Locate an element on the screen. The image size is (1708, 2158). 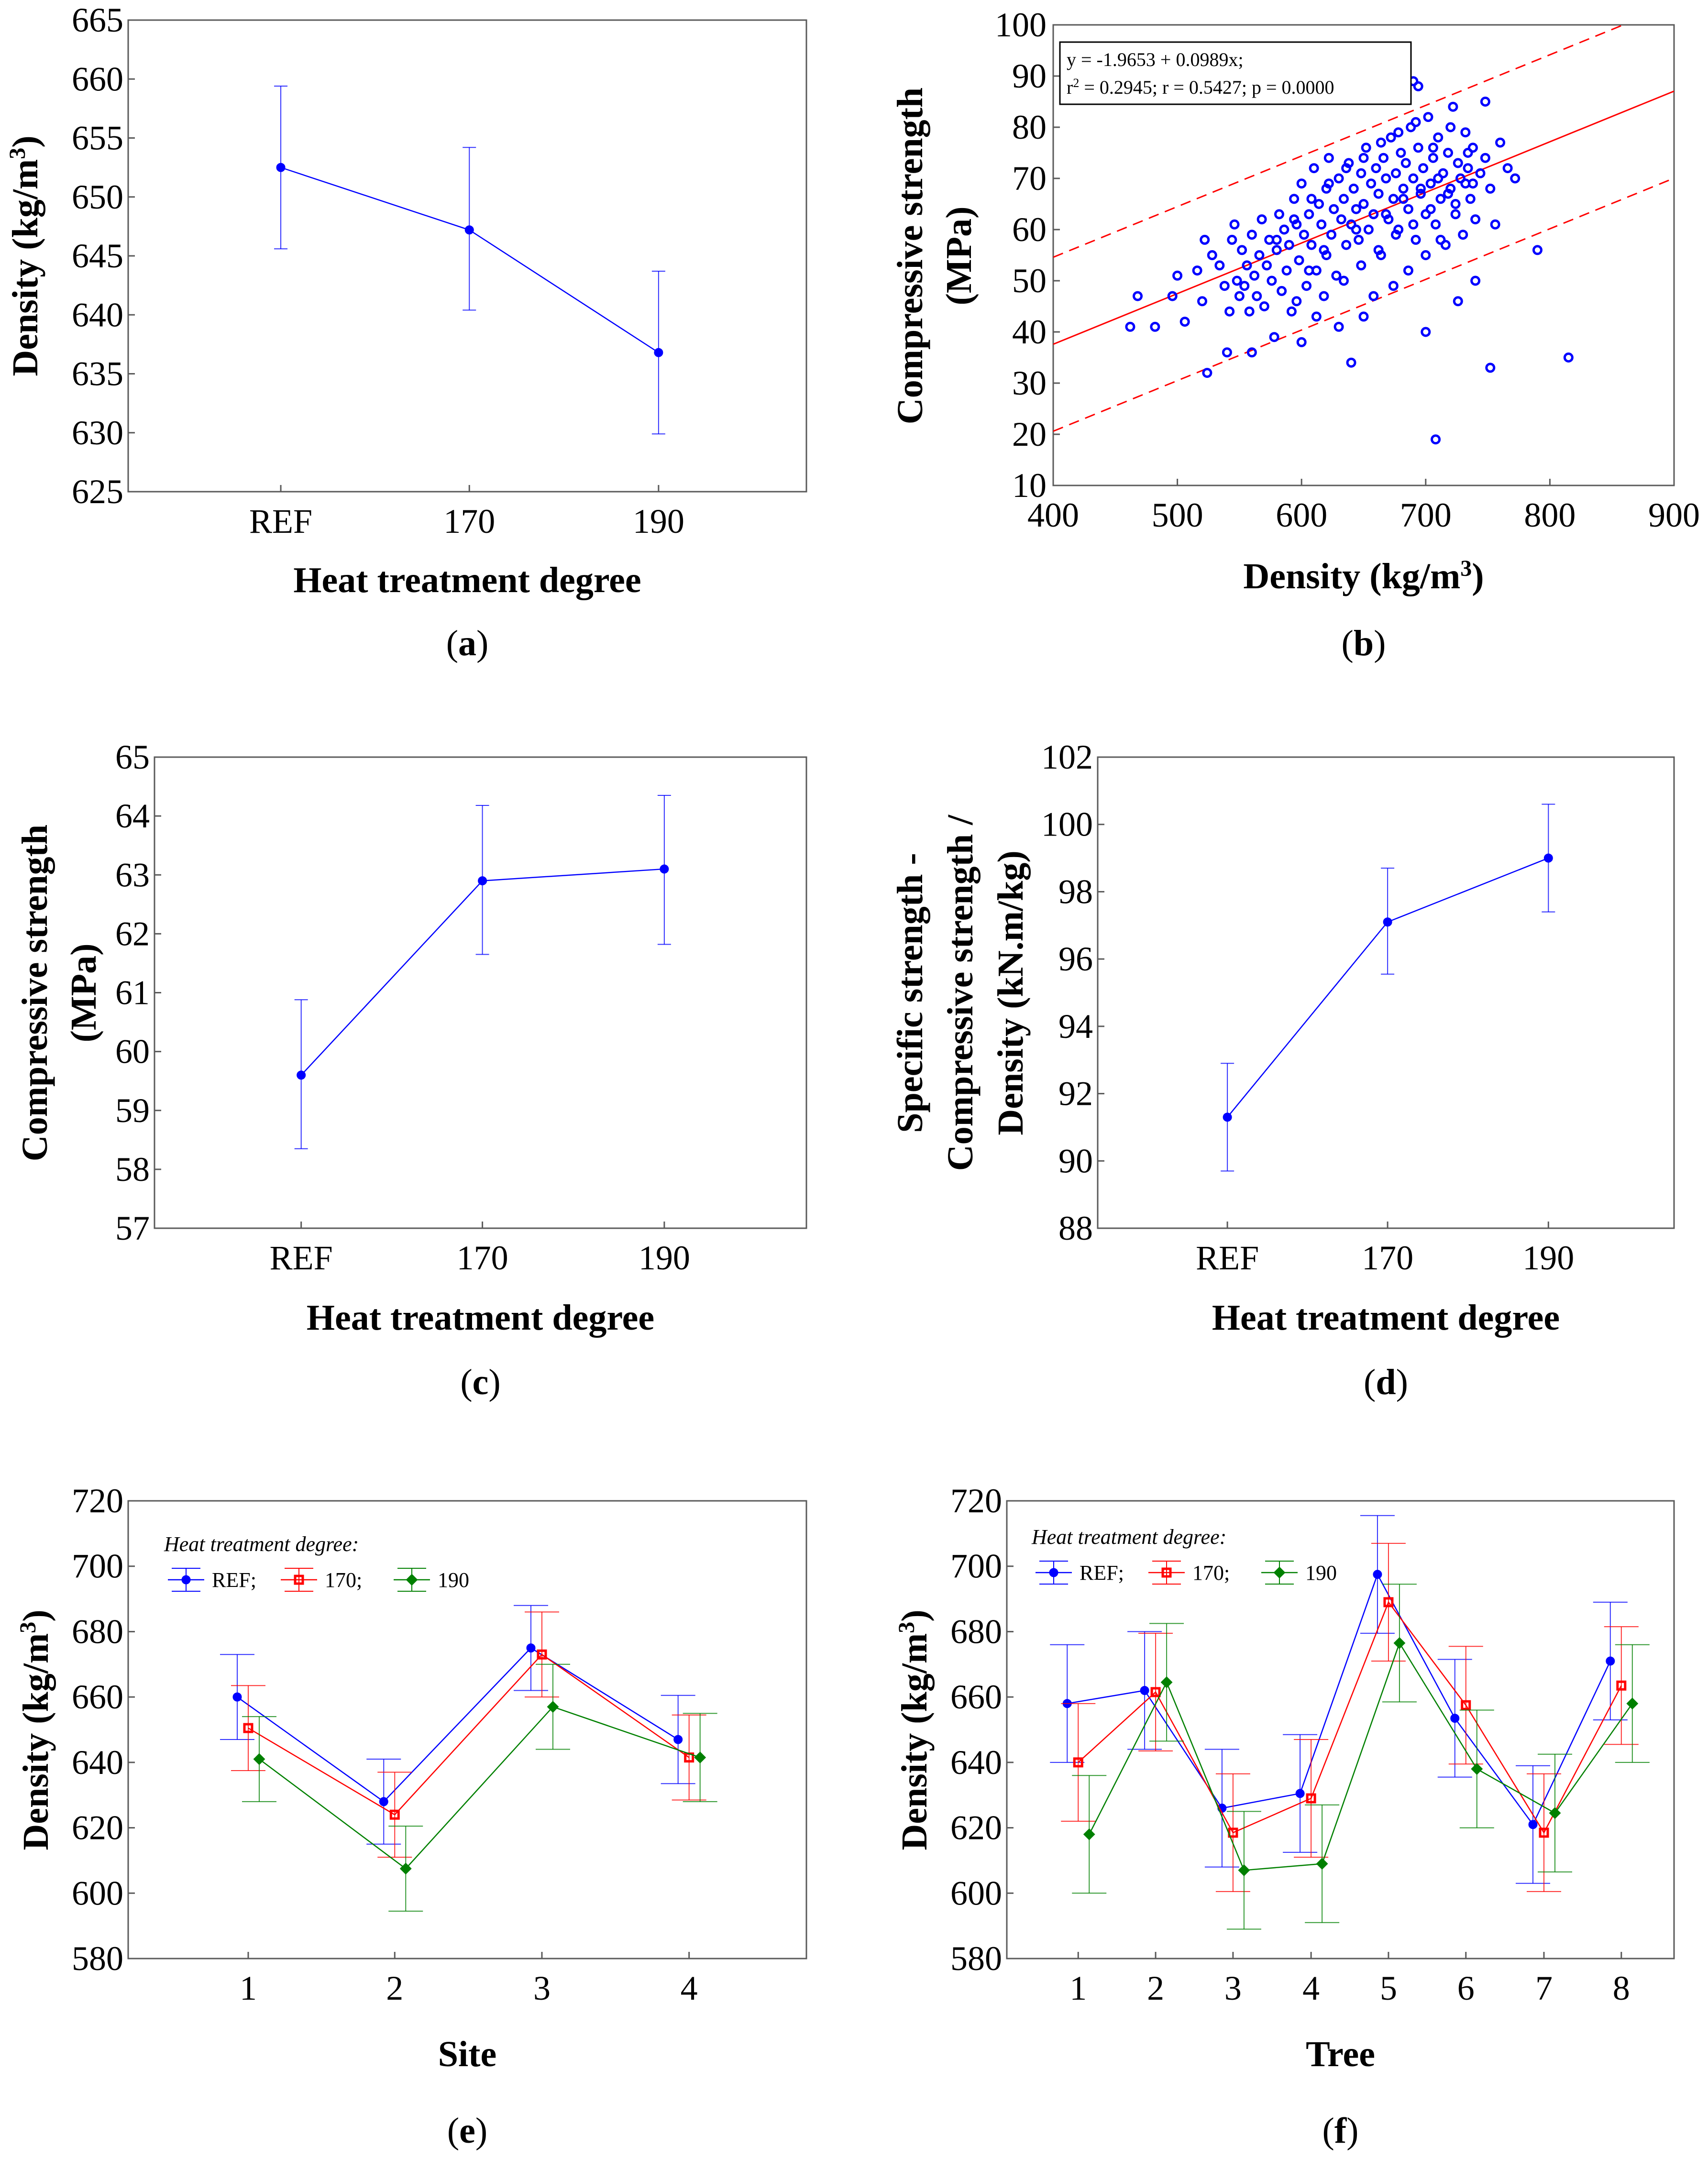
legend-entry-name: REF is located at coordinates (231, 1580).